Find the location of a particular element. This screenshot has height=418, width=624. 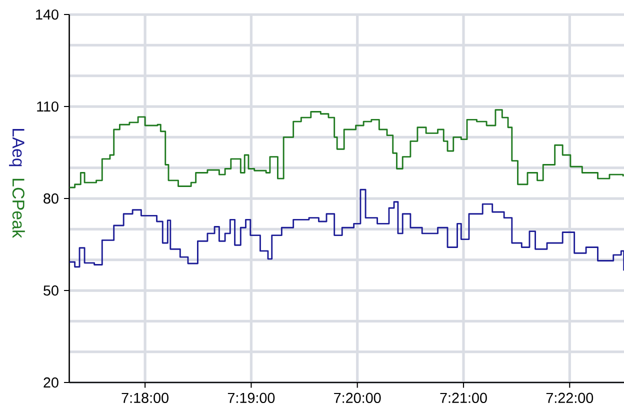

x-tick-label: 7:20:00 is located at coordinates (357, 398).